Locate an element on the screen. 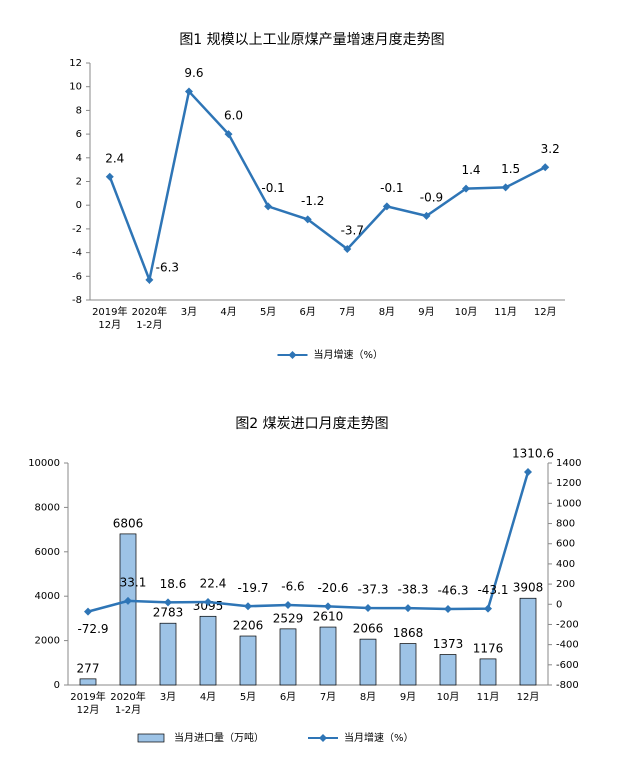 Image resolution: width=625 pixels, height=769 pixels. y-tick-label: 8000 is located at coordinates (47, 507).